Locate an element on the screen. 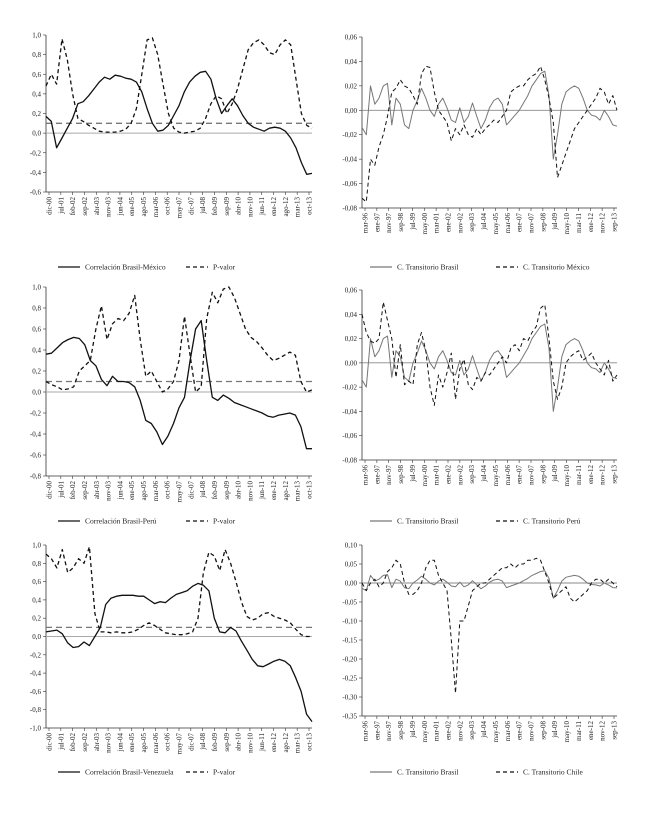 This screenshot has width=654, height=816. legend-label: Correlación Brasil-Venezuela is located at coordinates (129, 772).